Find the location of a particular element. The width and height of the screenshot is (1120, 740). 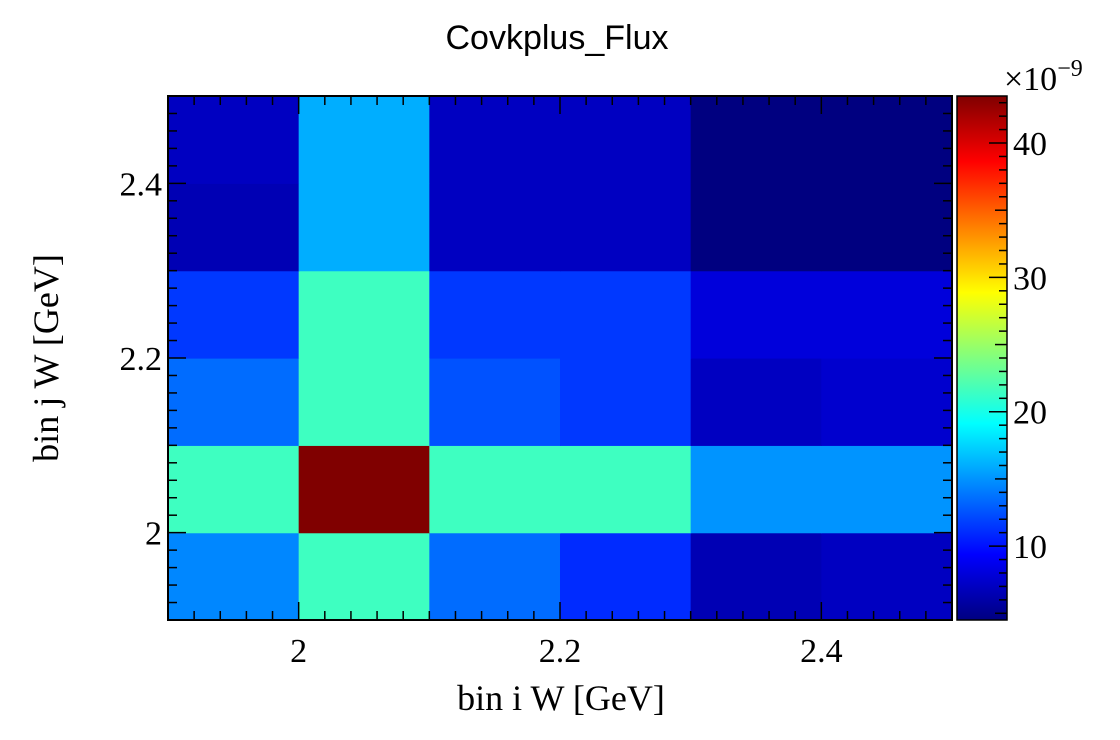

y-tick-label: 2.2 is located at coordinates (141, 359).